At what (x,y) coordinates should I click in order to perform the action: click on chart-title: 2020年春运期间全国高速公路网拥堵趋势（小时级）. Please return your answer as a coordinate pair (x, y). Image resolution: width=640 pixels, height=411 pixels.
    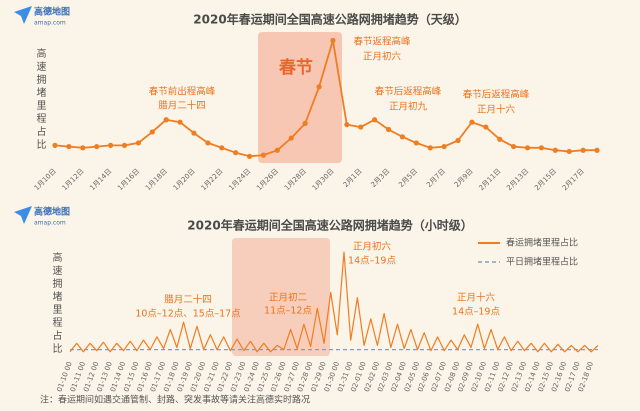
    Looking at the image, I should click on (329, 225).